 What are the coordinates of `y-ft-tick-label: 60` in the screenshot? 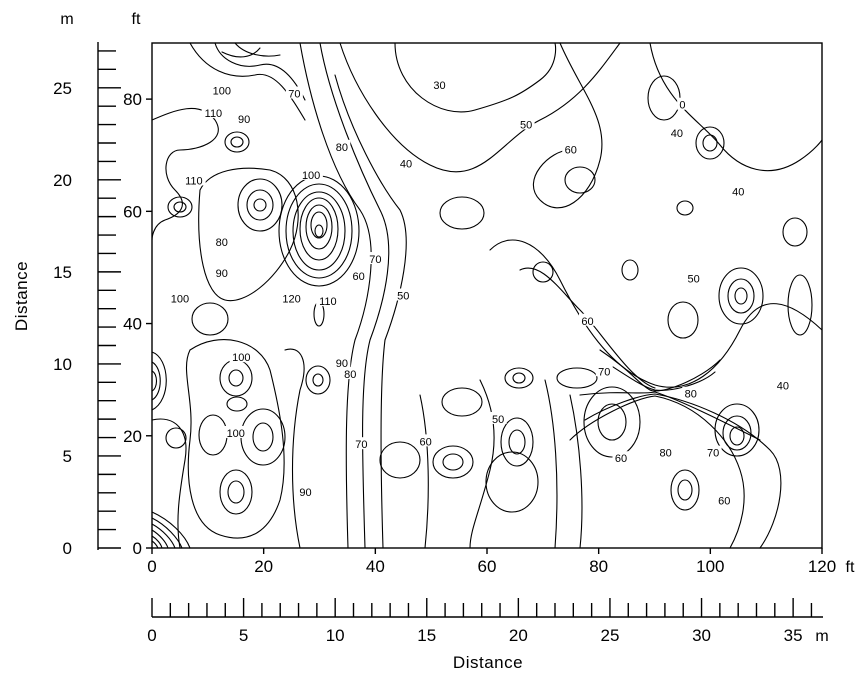 It's located at (132, 211).